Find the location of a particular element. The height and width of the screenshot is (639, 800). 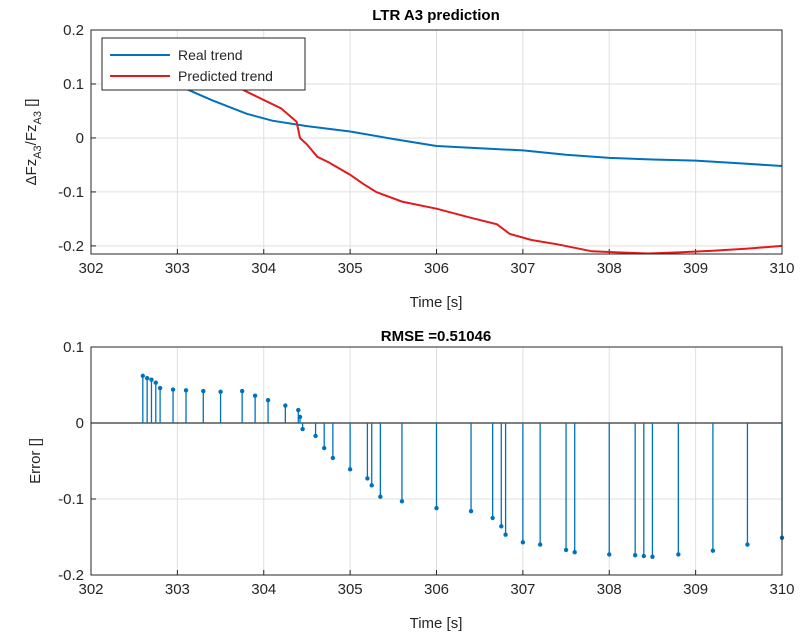

plot1-x-label: Time [s] is located at coordinates (436, 302).